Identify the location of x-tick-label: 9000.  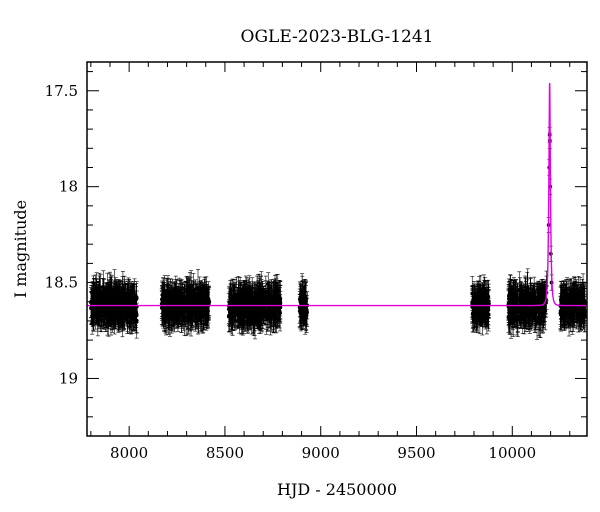
(321, 453).